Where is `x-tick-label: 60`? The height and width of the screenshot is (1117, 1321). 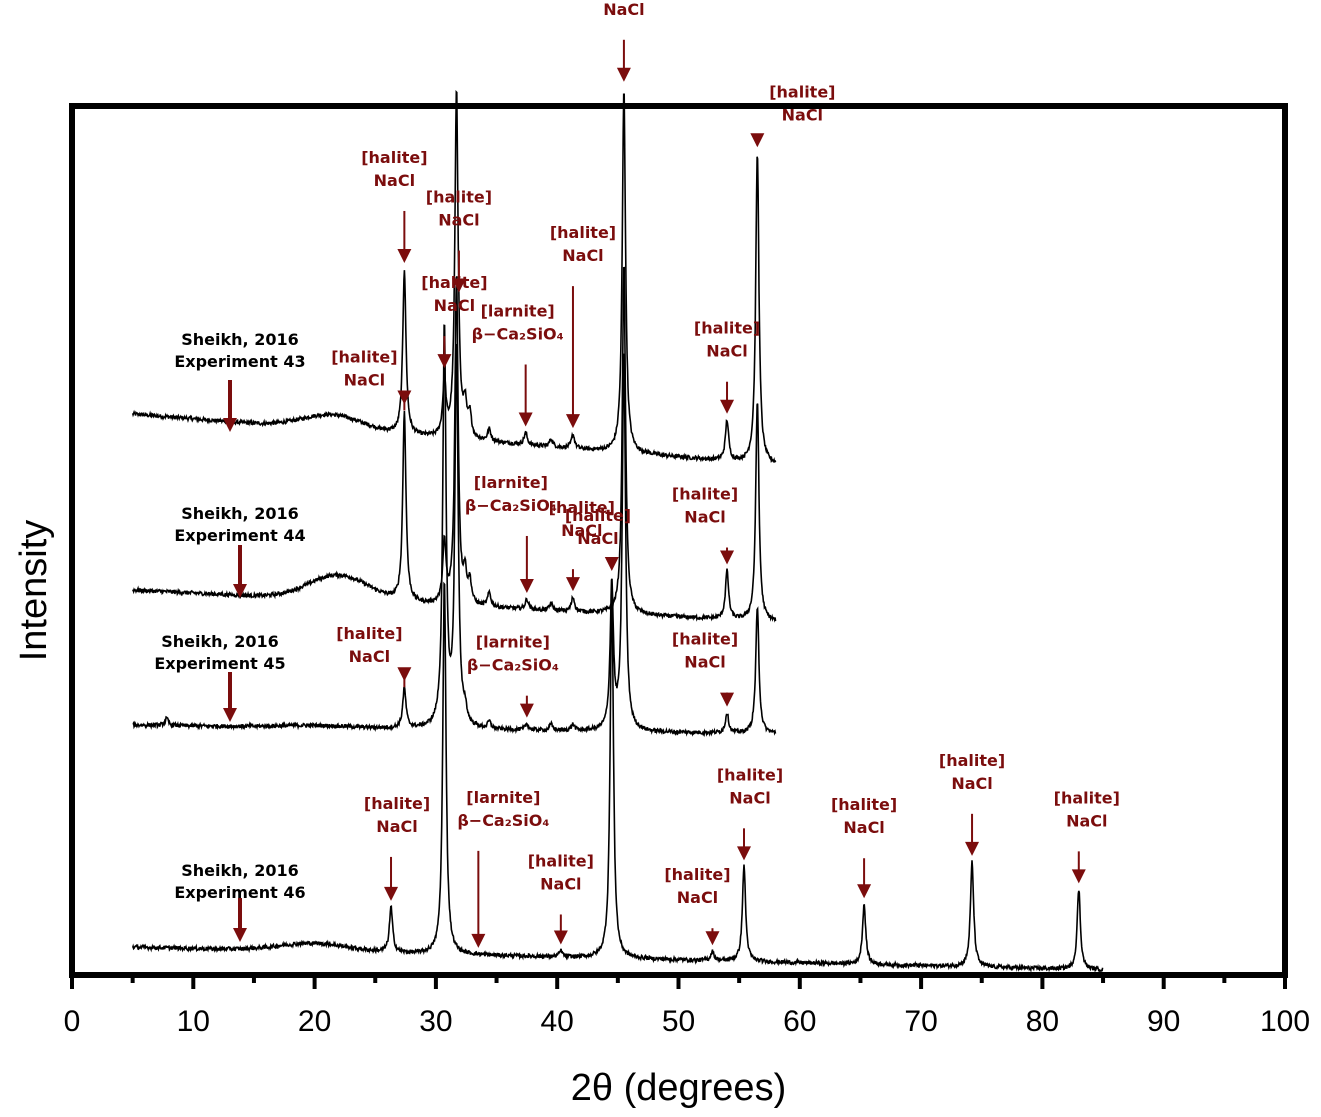 x-tick-label: 60 is located at coordinates (799, 1021).